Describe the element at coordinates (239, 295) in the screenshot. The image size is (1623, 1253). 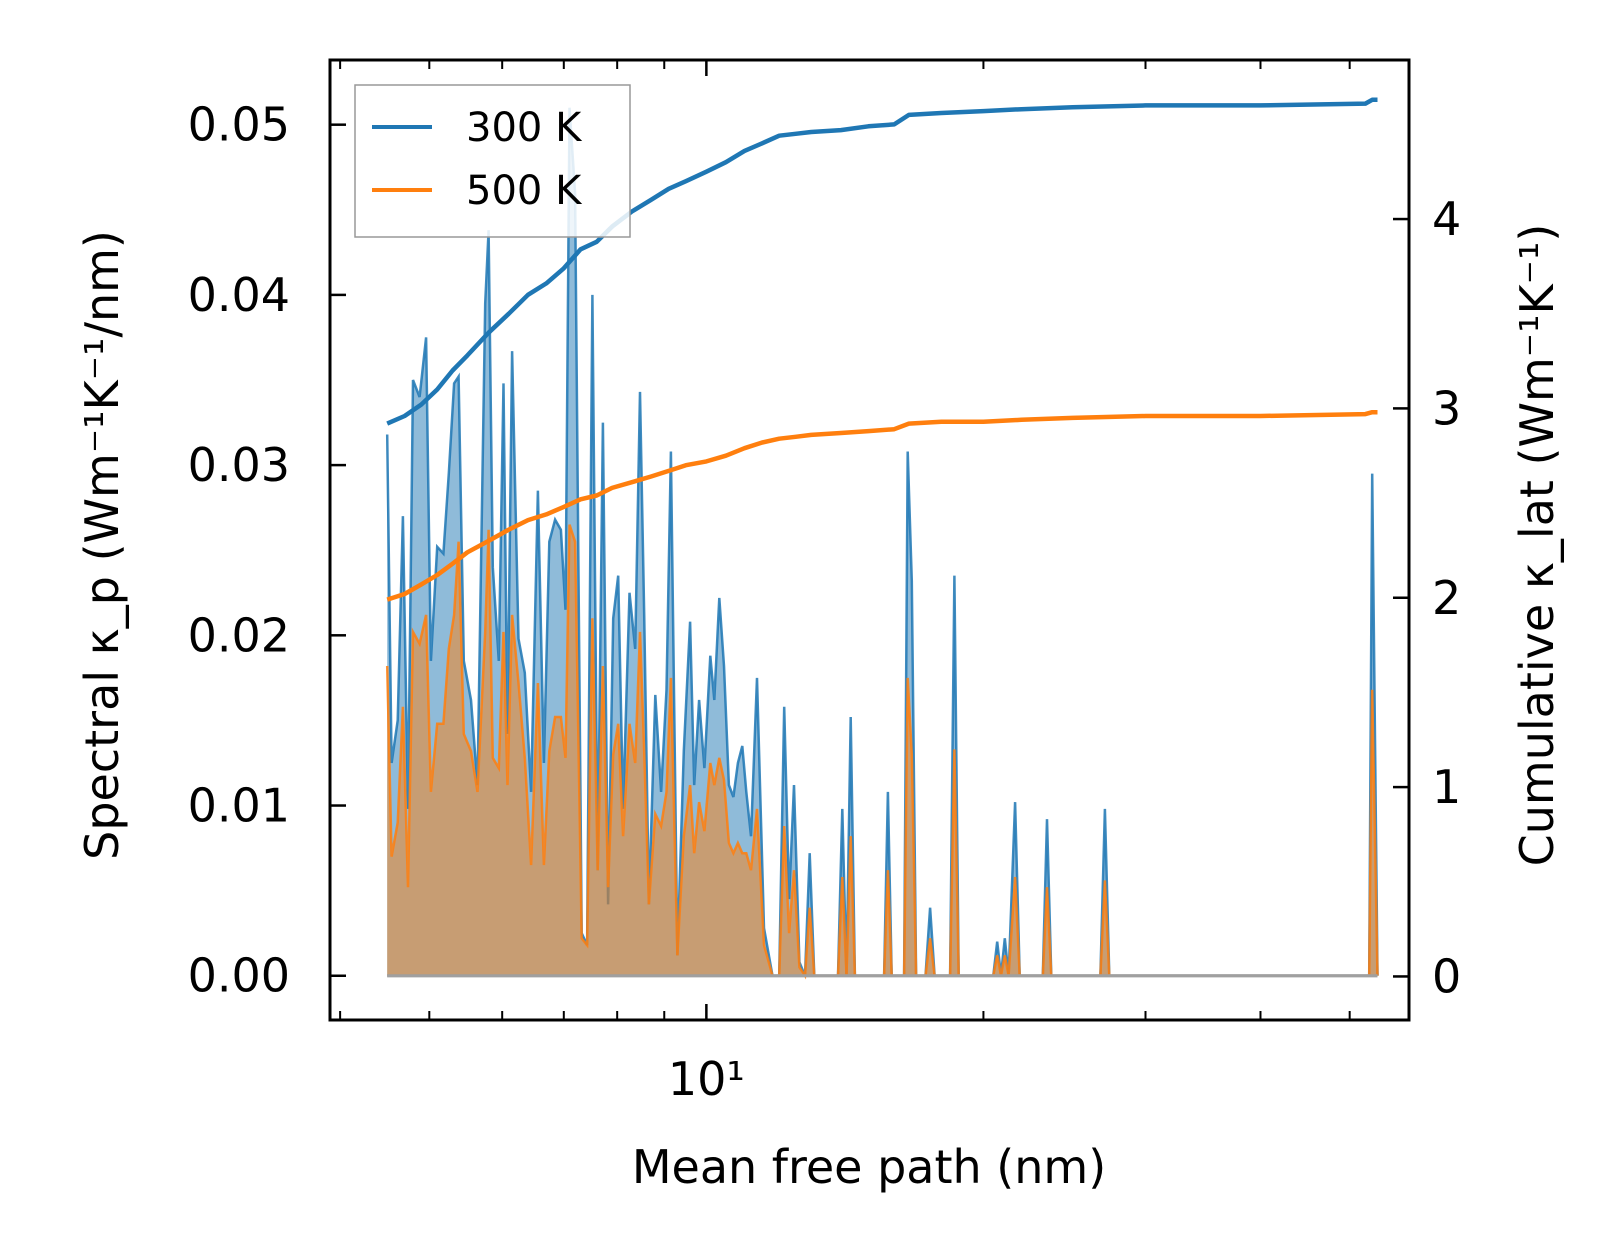
I see `y-left-tick-label: 0.04` at that location.